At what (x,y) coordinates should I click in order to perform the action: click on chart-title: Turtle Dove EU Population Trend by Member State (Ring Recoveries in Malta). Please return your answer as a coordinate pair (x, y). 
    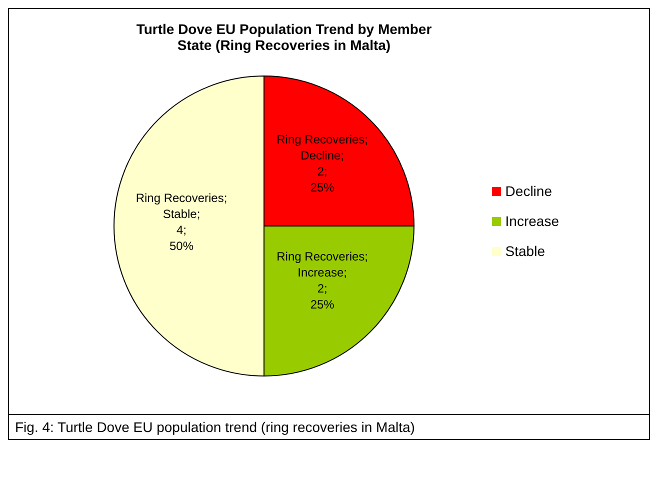
    Looking at the image, I should click on (284, 37).